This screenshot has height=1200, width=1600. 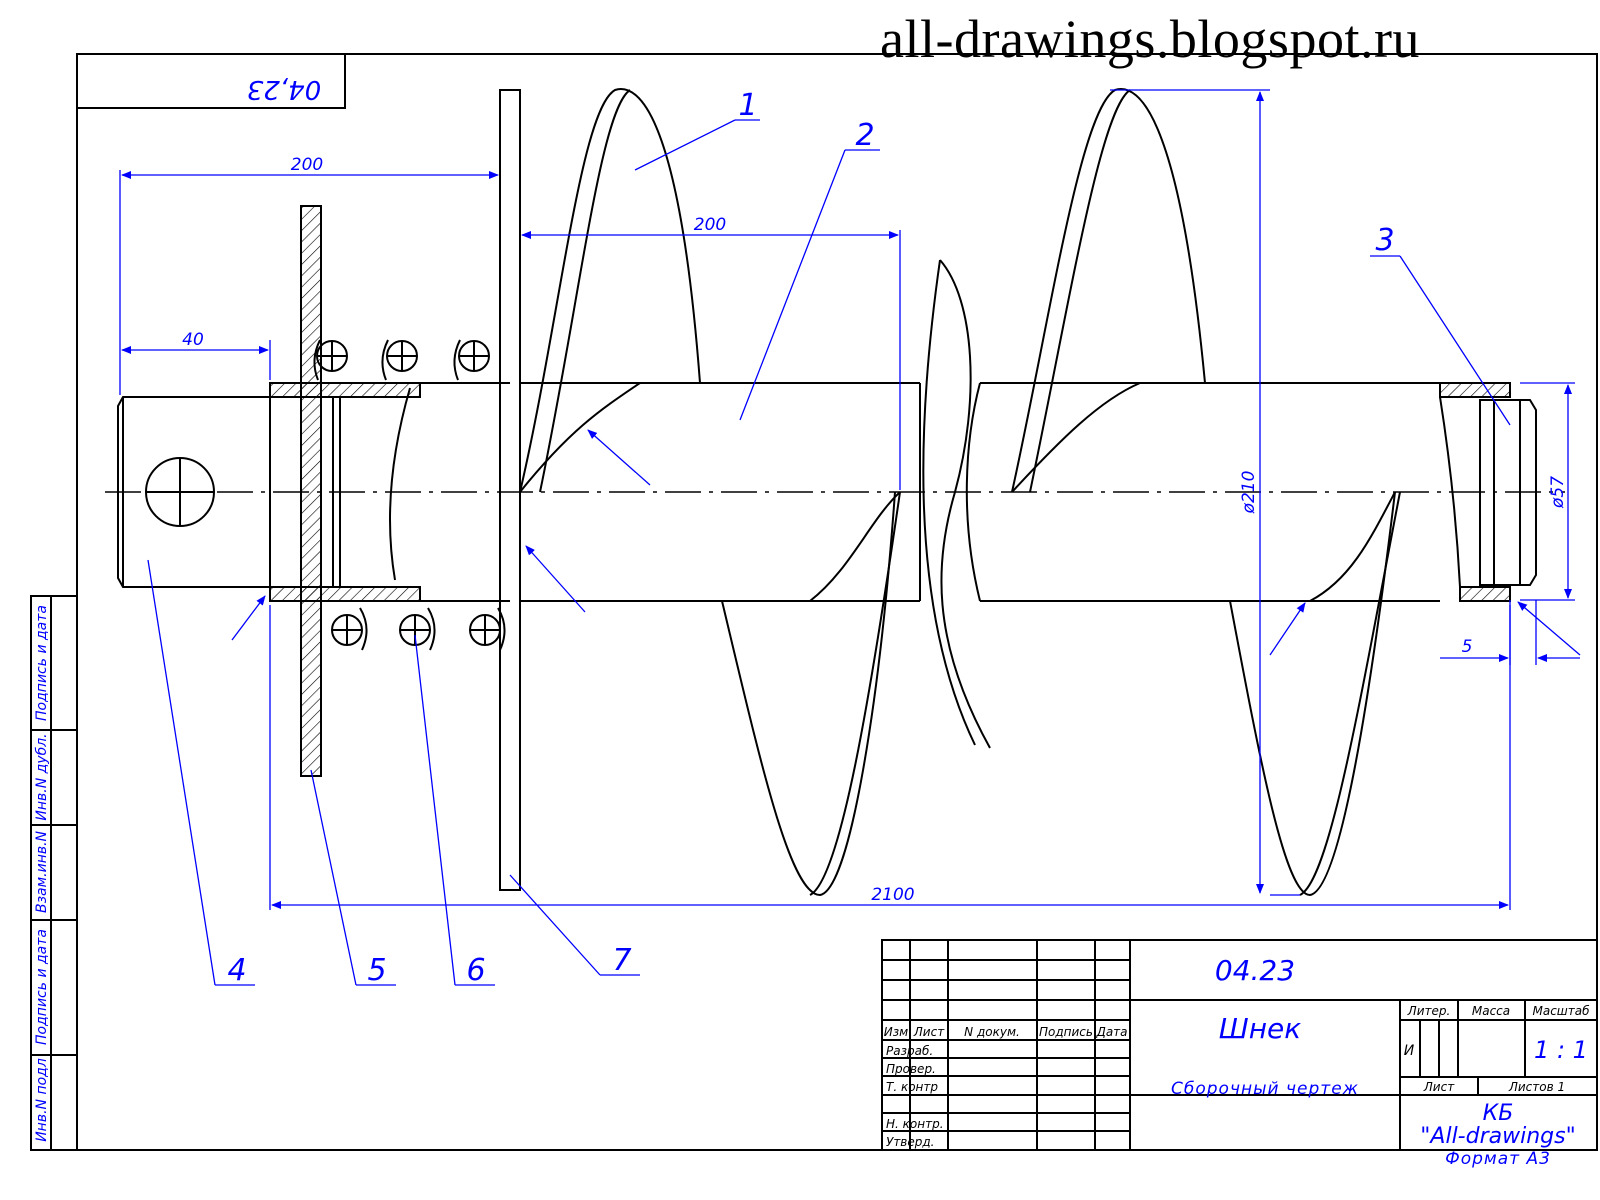 What do you see at coordinates (1429, 1011) in the screenshot?
I see `liter-label: Литер.` at bounding box center [1429, 1011].